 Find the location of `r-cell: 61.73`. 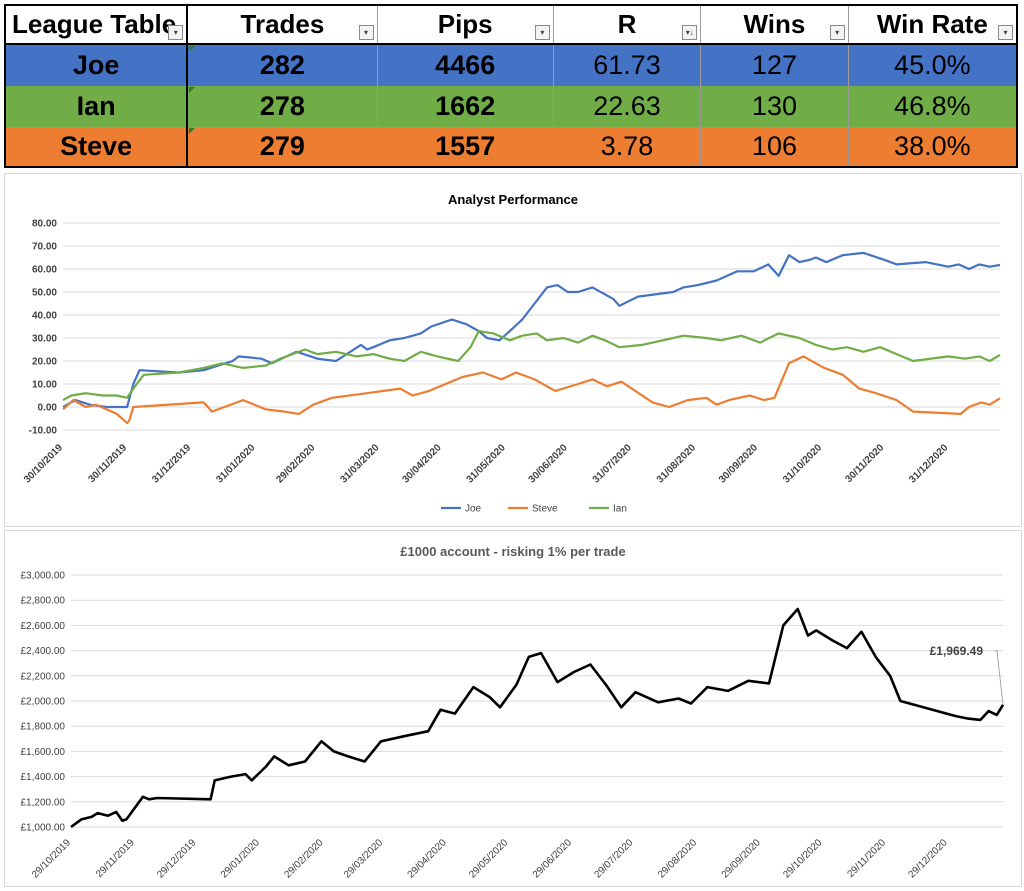

r-cell: 61.73 is located at coordinates (628, 65).